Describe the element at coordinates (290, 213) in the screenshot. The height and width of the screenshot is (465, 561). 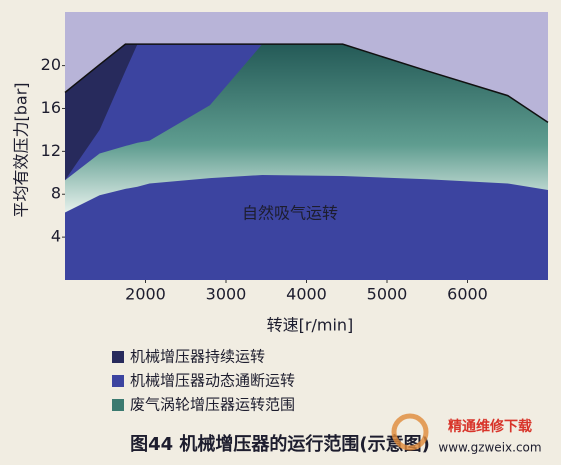
I see `annotation: 自然吸气运转` at that location.